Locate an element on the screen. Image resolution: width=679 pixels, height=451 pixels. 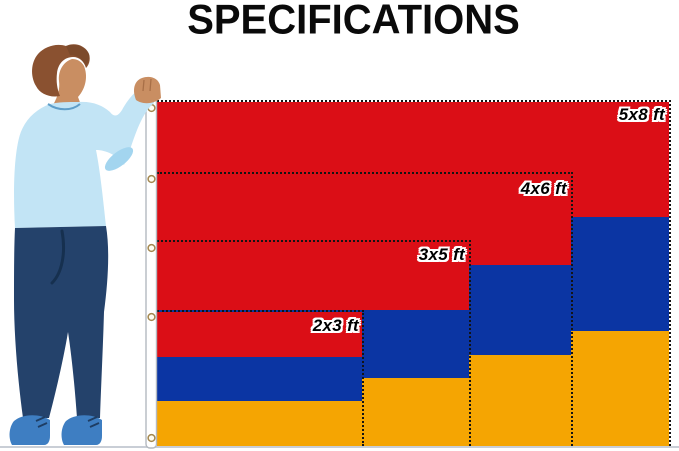
page-title: SPECIFICATIONS is located at coordinates (353, 21).